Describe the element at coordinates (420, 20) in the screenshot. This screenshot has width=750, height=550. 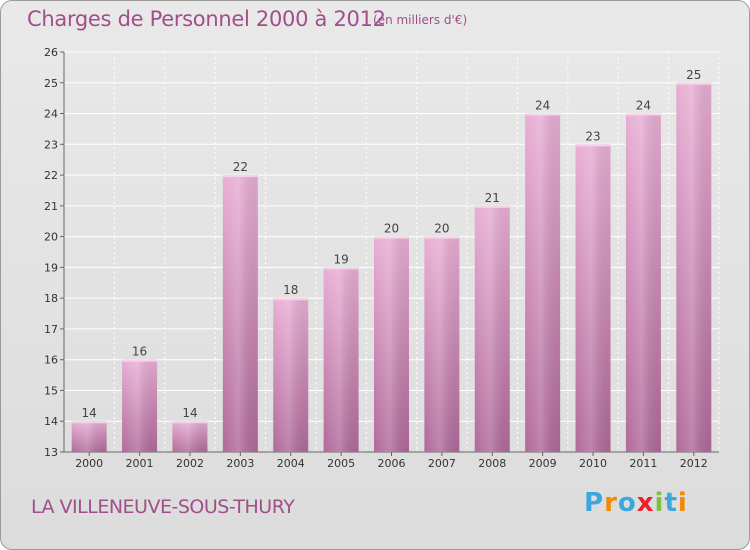
I see `chart-subtitle: (en milliers d'€)` at that location.